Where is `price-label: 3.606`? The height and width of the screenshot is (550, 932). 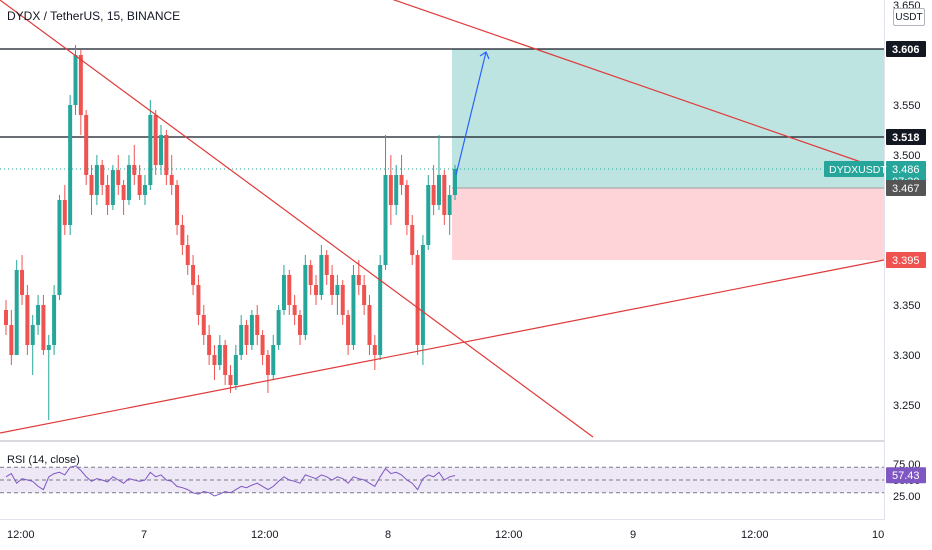
price-label: 3.606 is located at coordinates (906, 50).